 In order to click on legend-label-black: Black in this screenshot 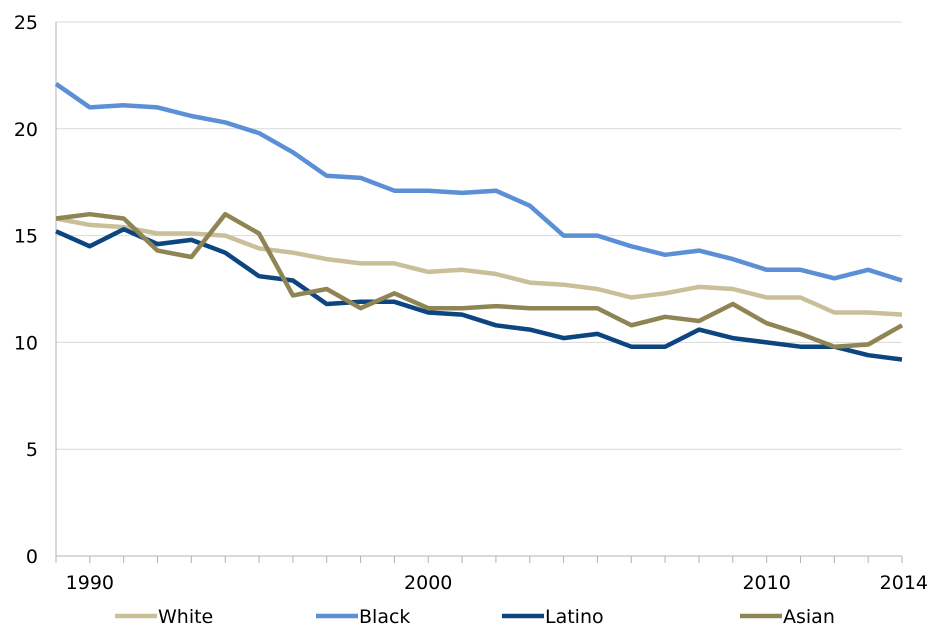, I will do `click(384, 617)`.